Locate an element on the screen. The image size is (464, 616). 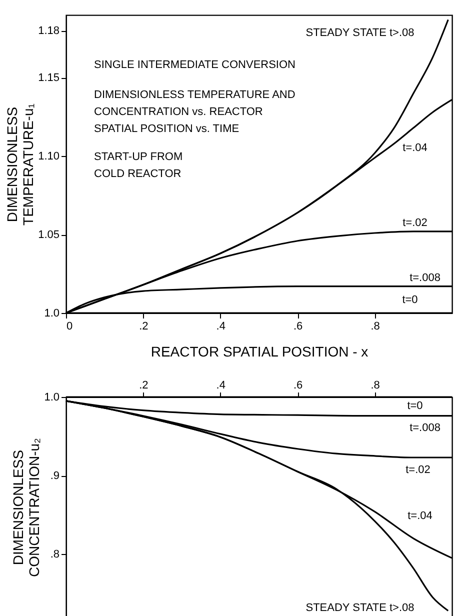
y-axis-title: DIMENSIONLESS TEMPERATURE-u₁ is located at coordinates (20, 164).